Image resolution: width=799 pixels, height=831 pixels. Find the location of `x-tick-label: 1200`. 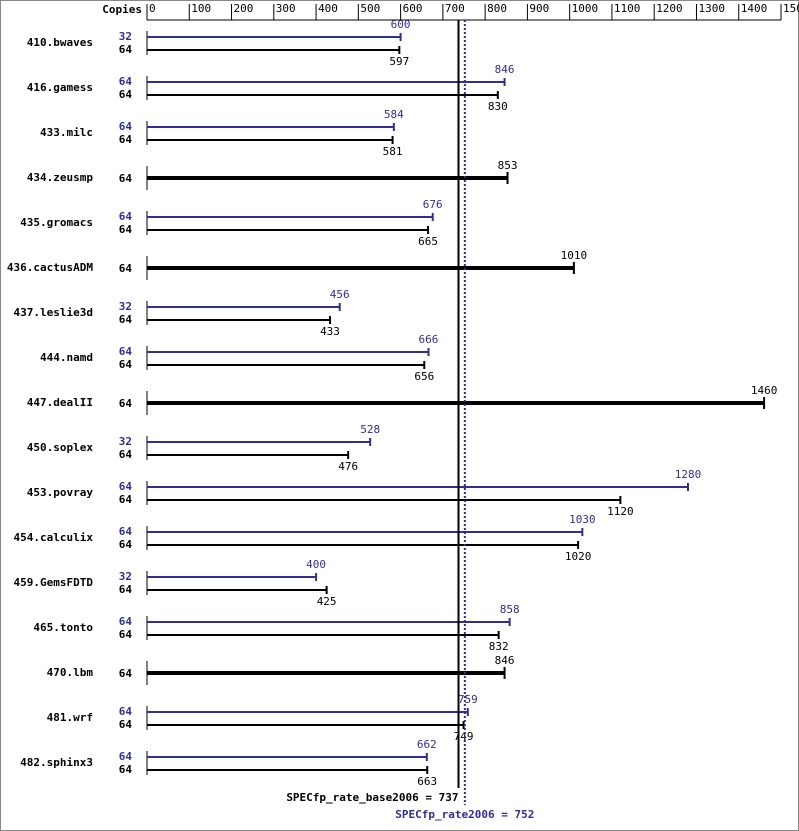

x-tick-label: 1200 is located at coordinates (669, 8).